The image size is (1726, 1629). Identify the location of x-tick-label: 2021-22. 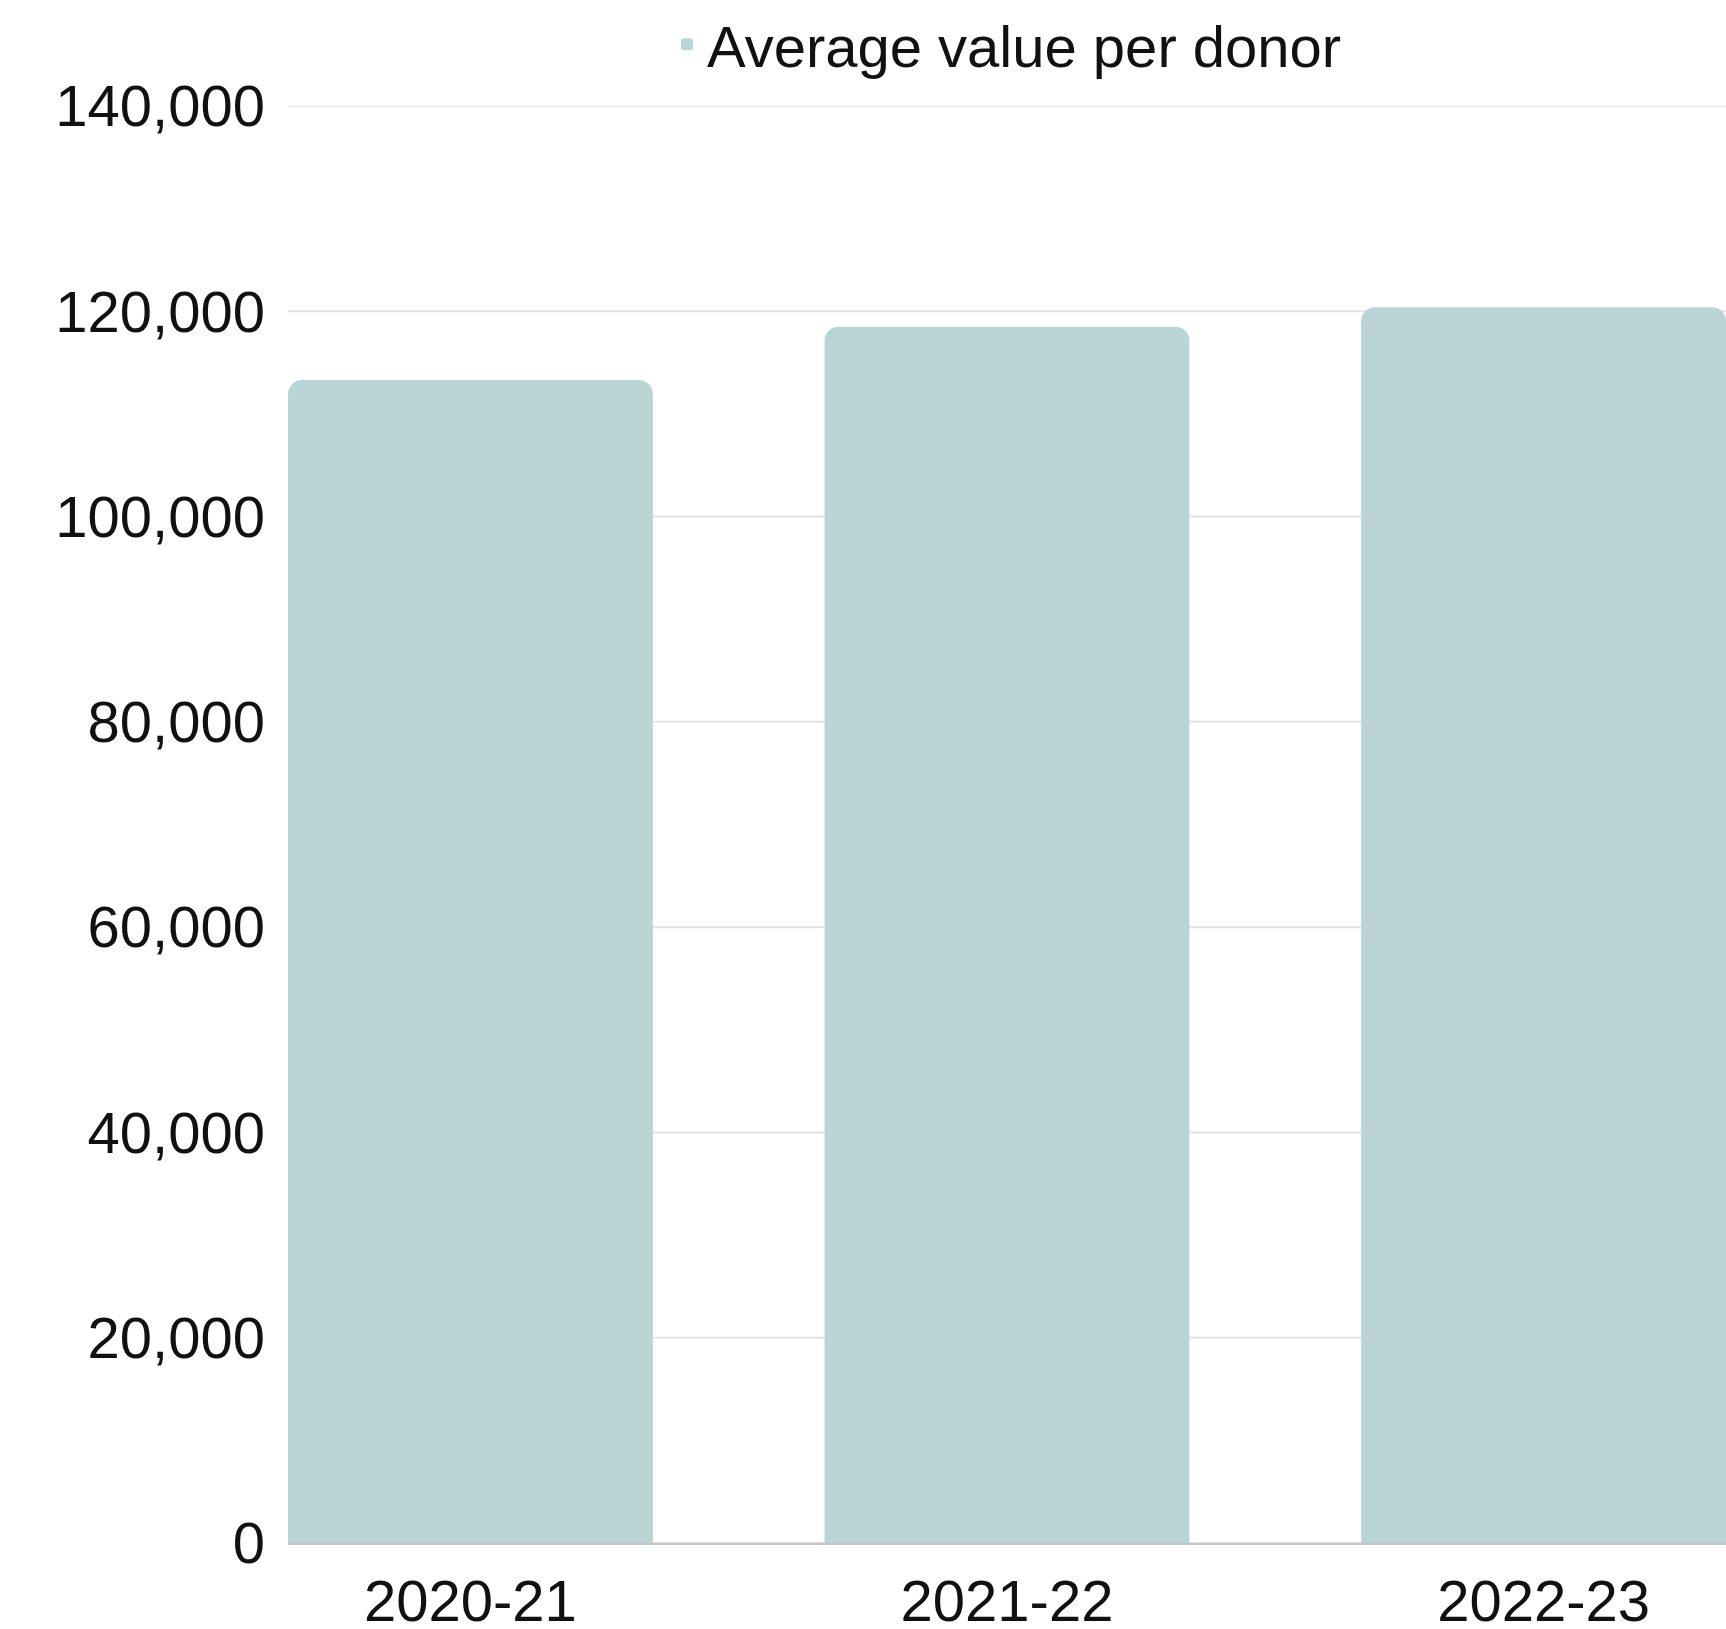
(1007, 1598).